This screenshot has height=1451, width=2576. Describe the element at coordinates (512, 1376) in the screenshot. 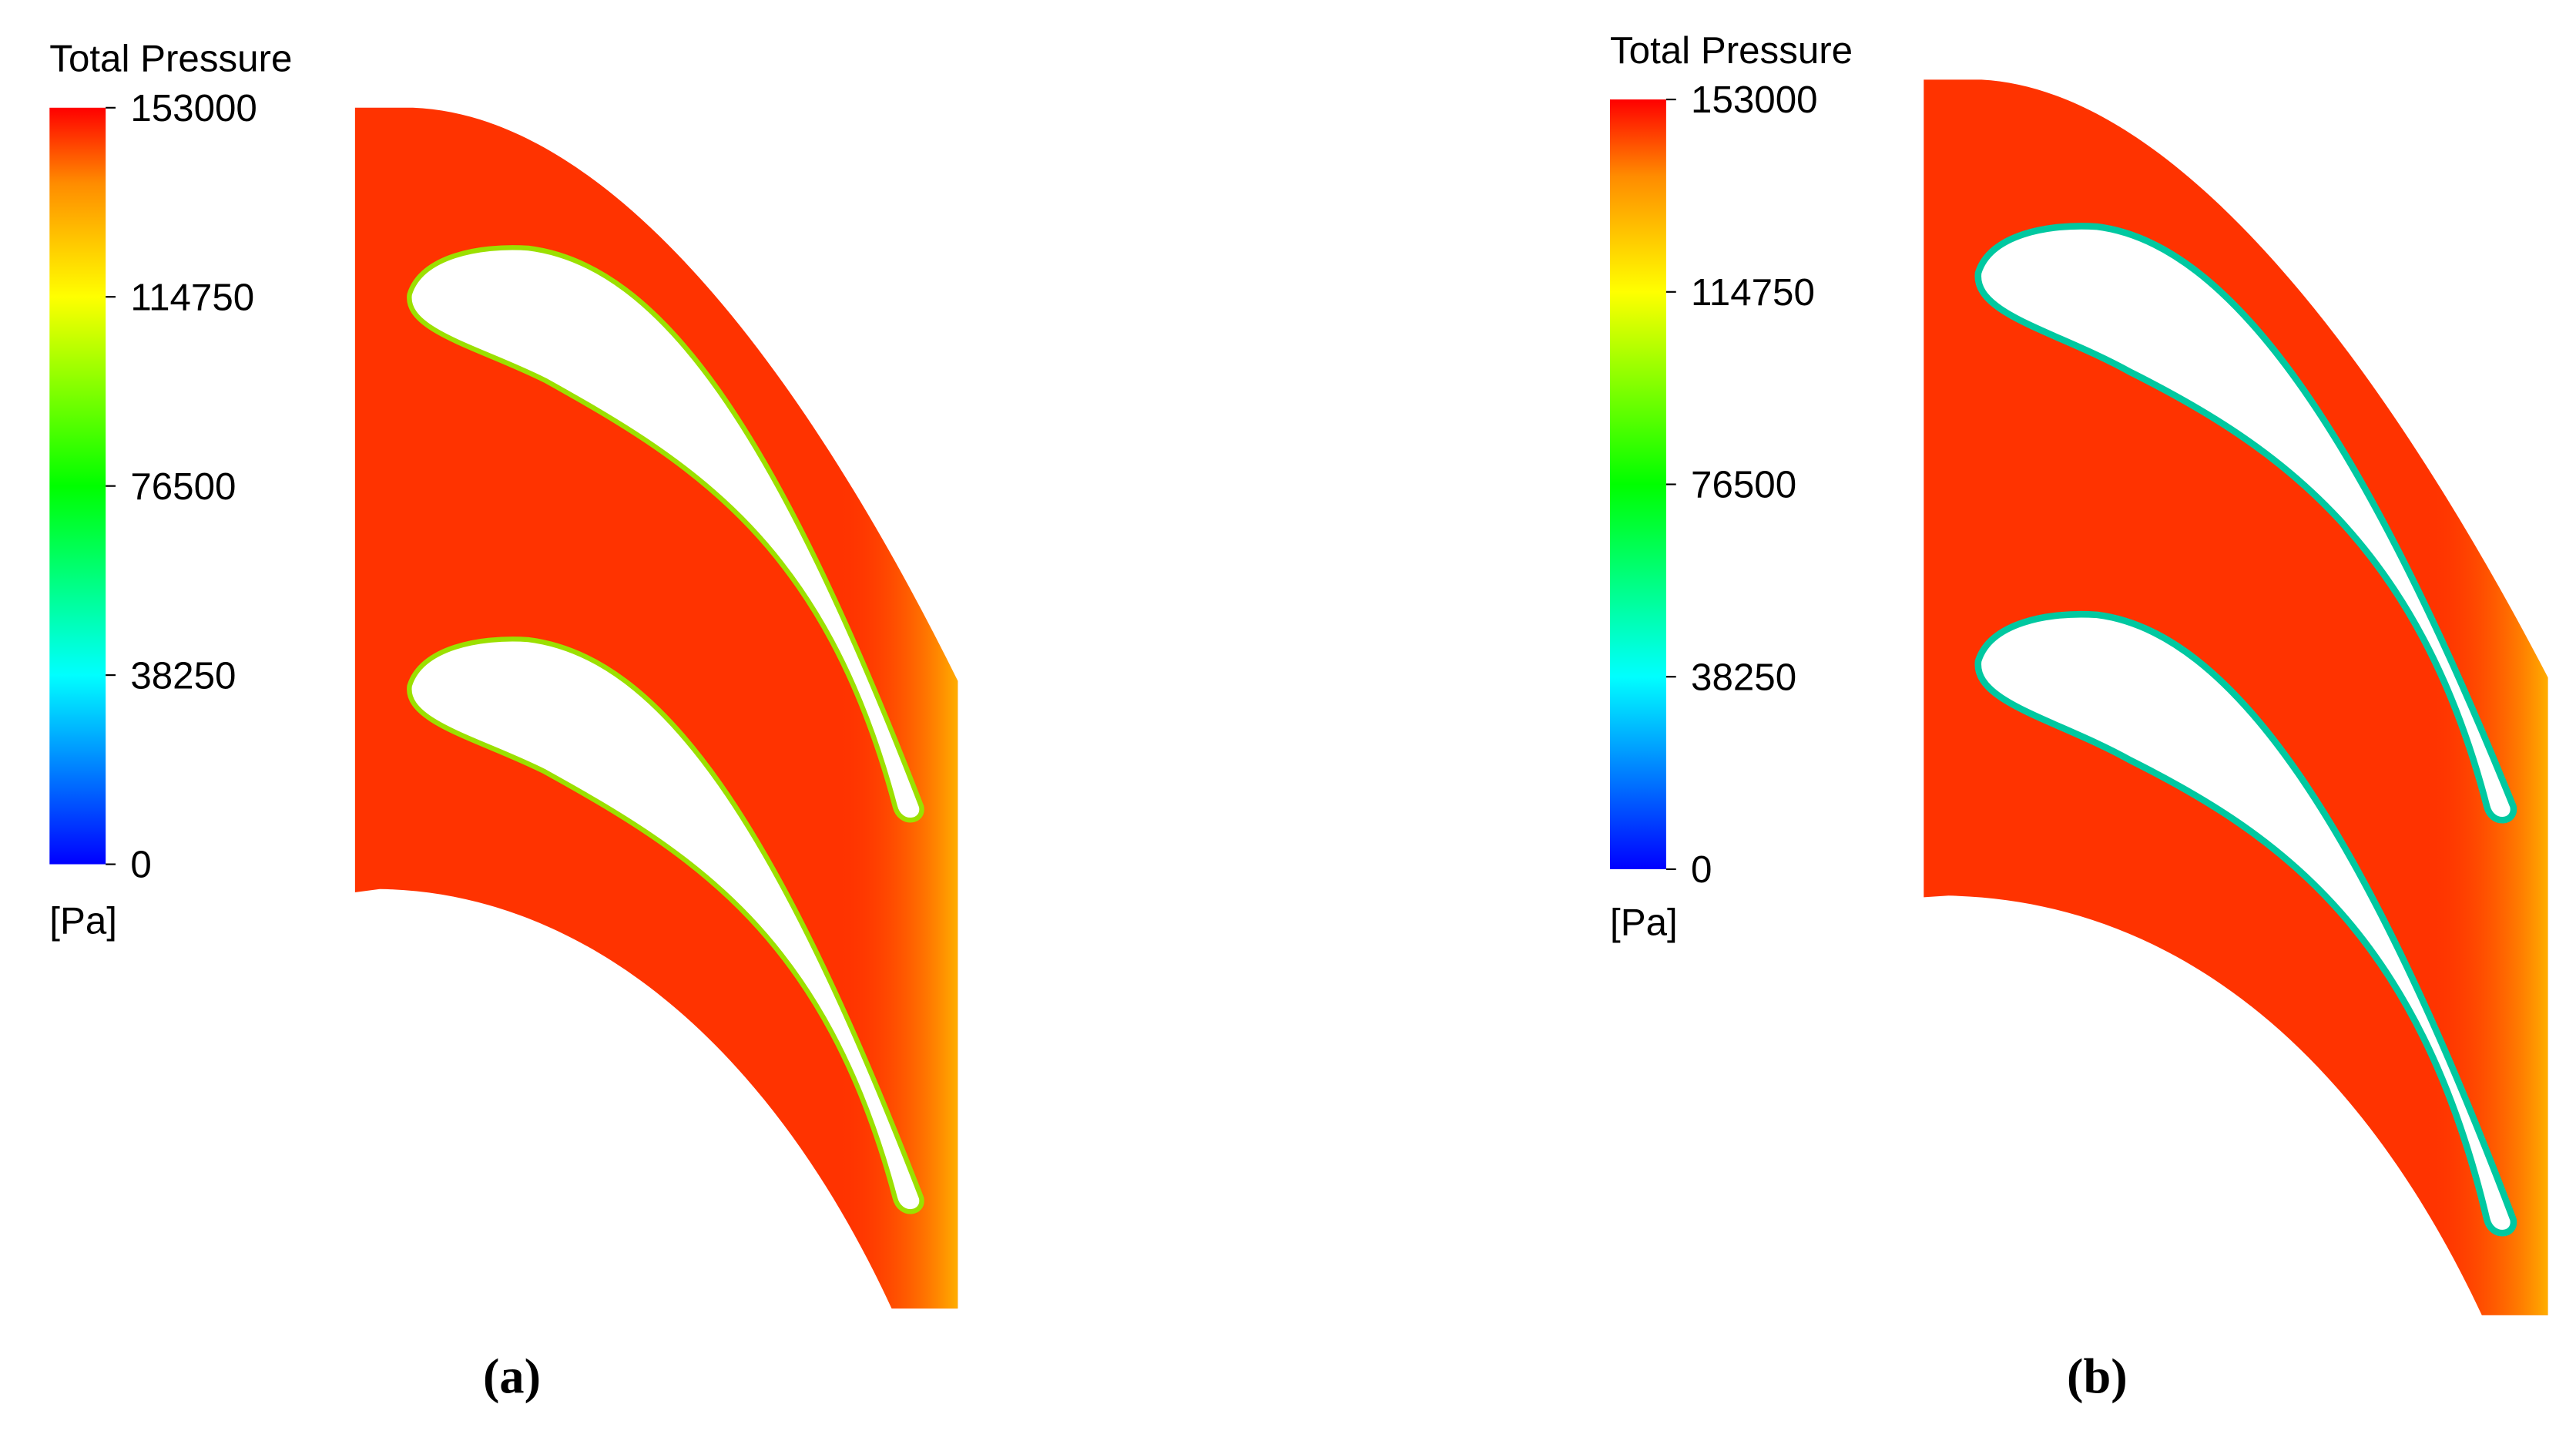

I see `caption: (a)` at that location.